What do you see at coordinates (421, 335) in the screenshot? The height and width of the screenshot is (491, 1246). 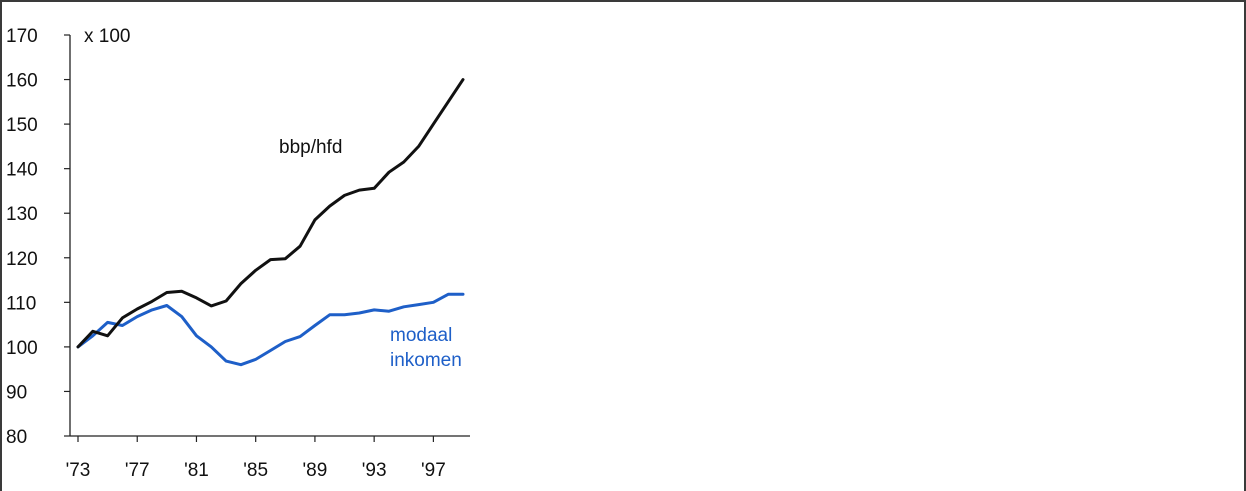 I see `series-label-modaal-inkomen-line1: modaal` at bounding box center [421, 335].